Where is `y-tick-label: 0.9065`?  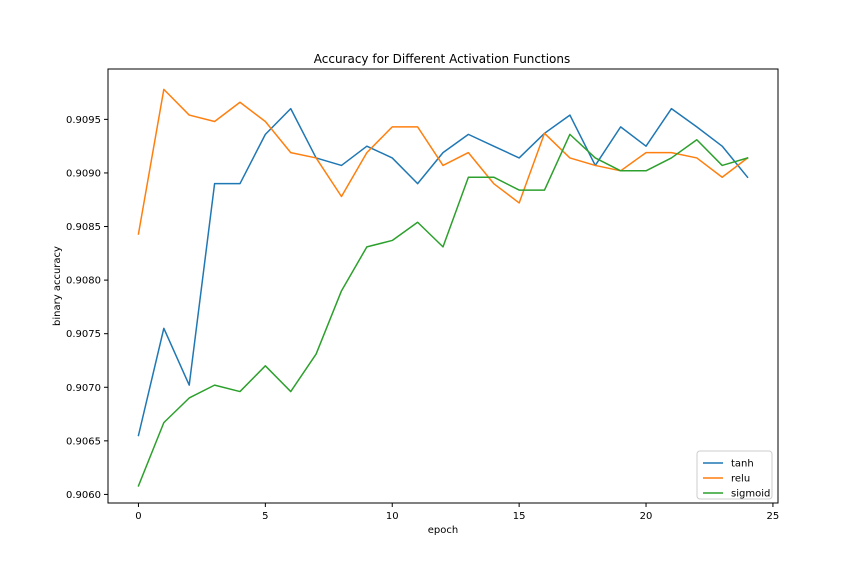 y-tick-label: 0.9065 is located at coordinates (83, 441).